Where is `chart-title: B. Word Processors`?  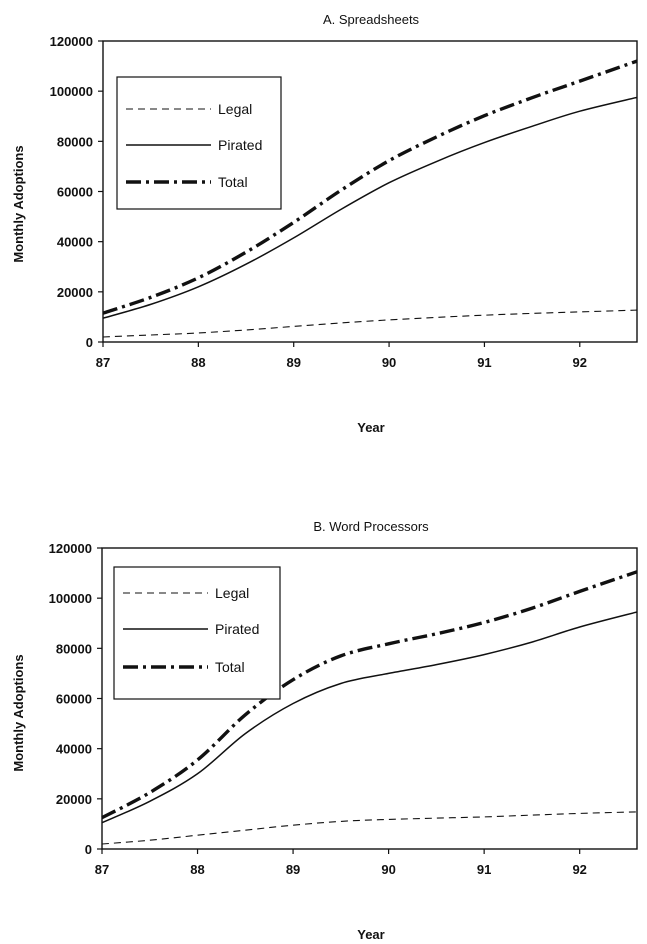
chart-title: B. Word Processors is located at coordinates (371, 526).